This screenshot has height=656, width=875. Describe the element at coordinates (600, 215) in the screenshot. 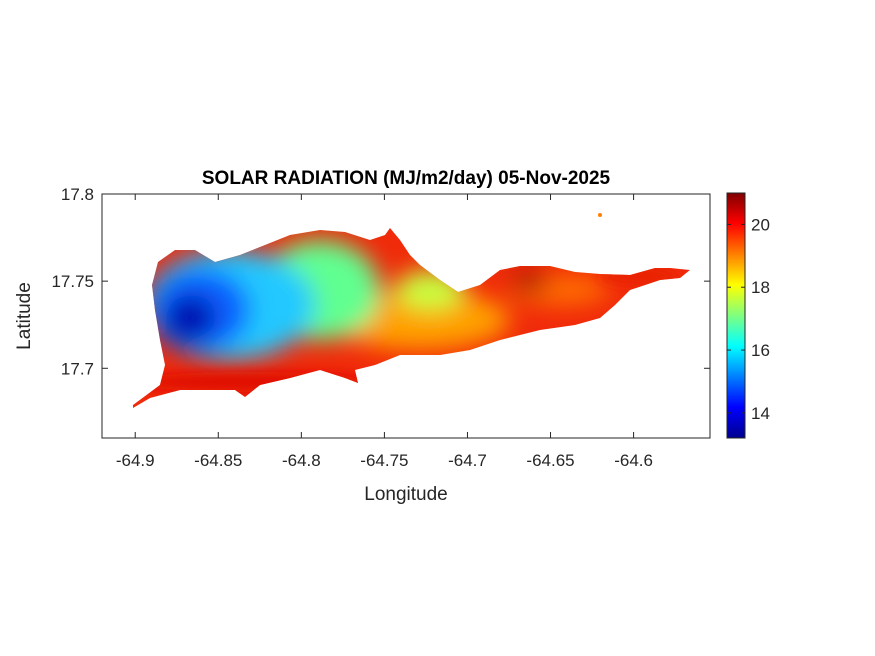

I see `islet` at that location.